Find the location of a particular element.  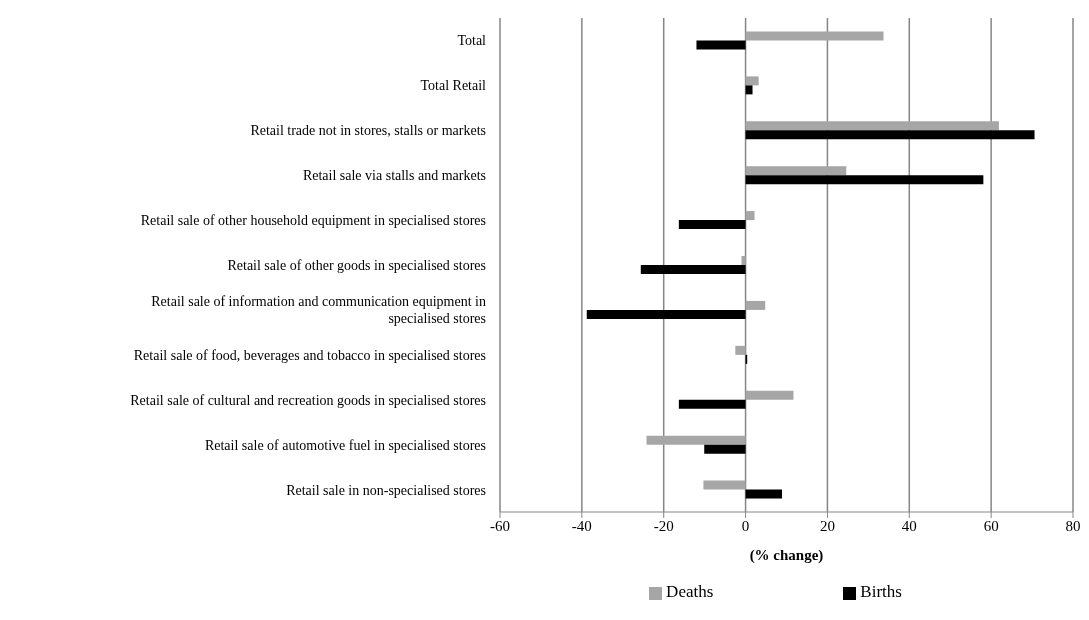

x-tick-label: -40 is located at coordinates (581, 525).